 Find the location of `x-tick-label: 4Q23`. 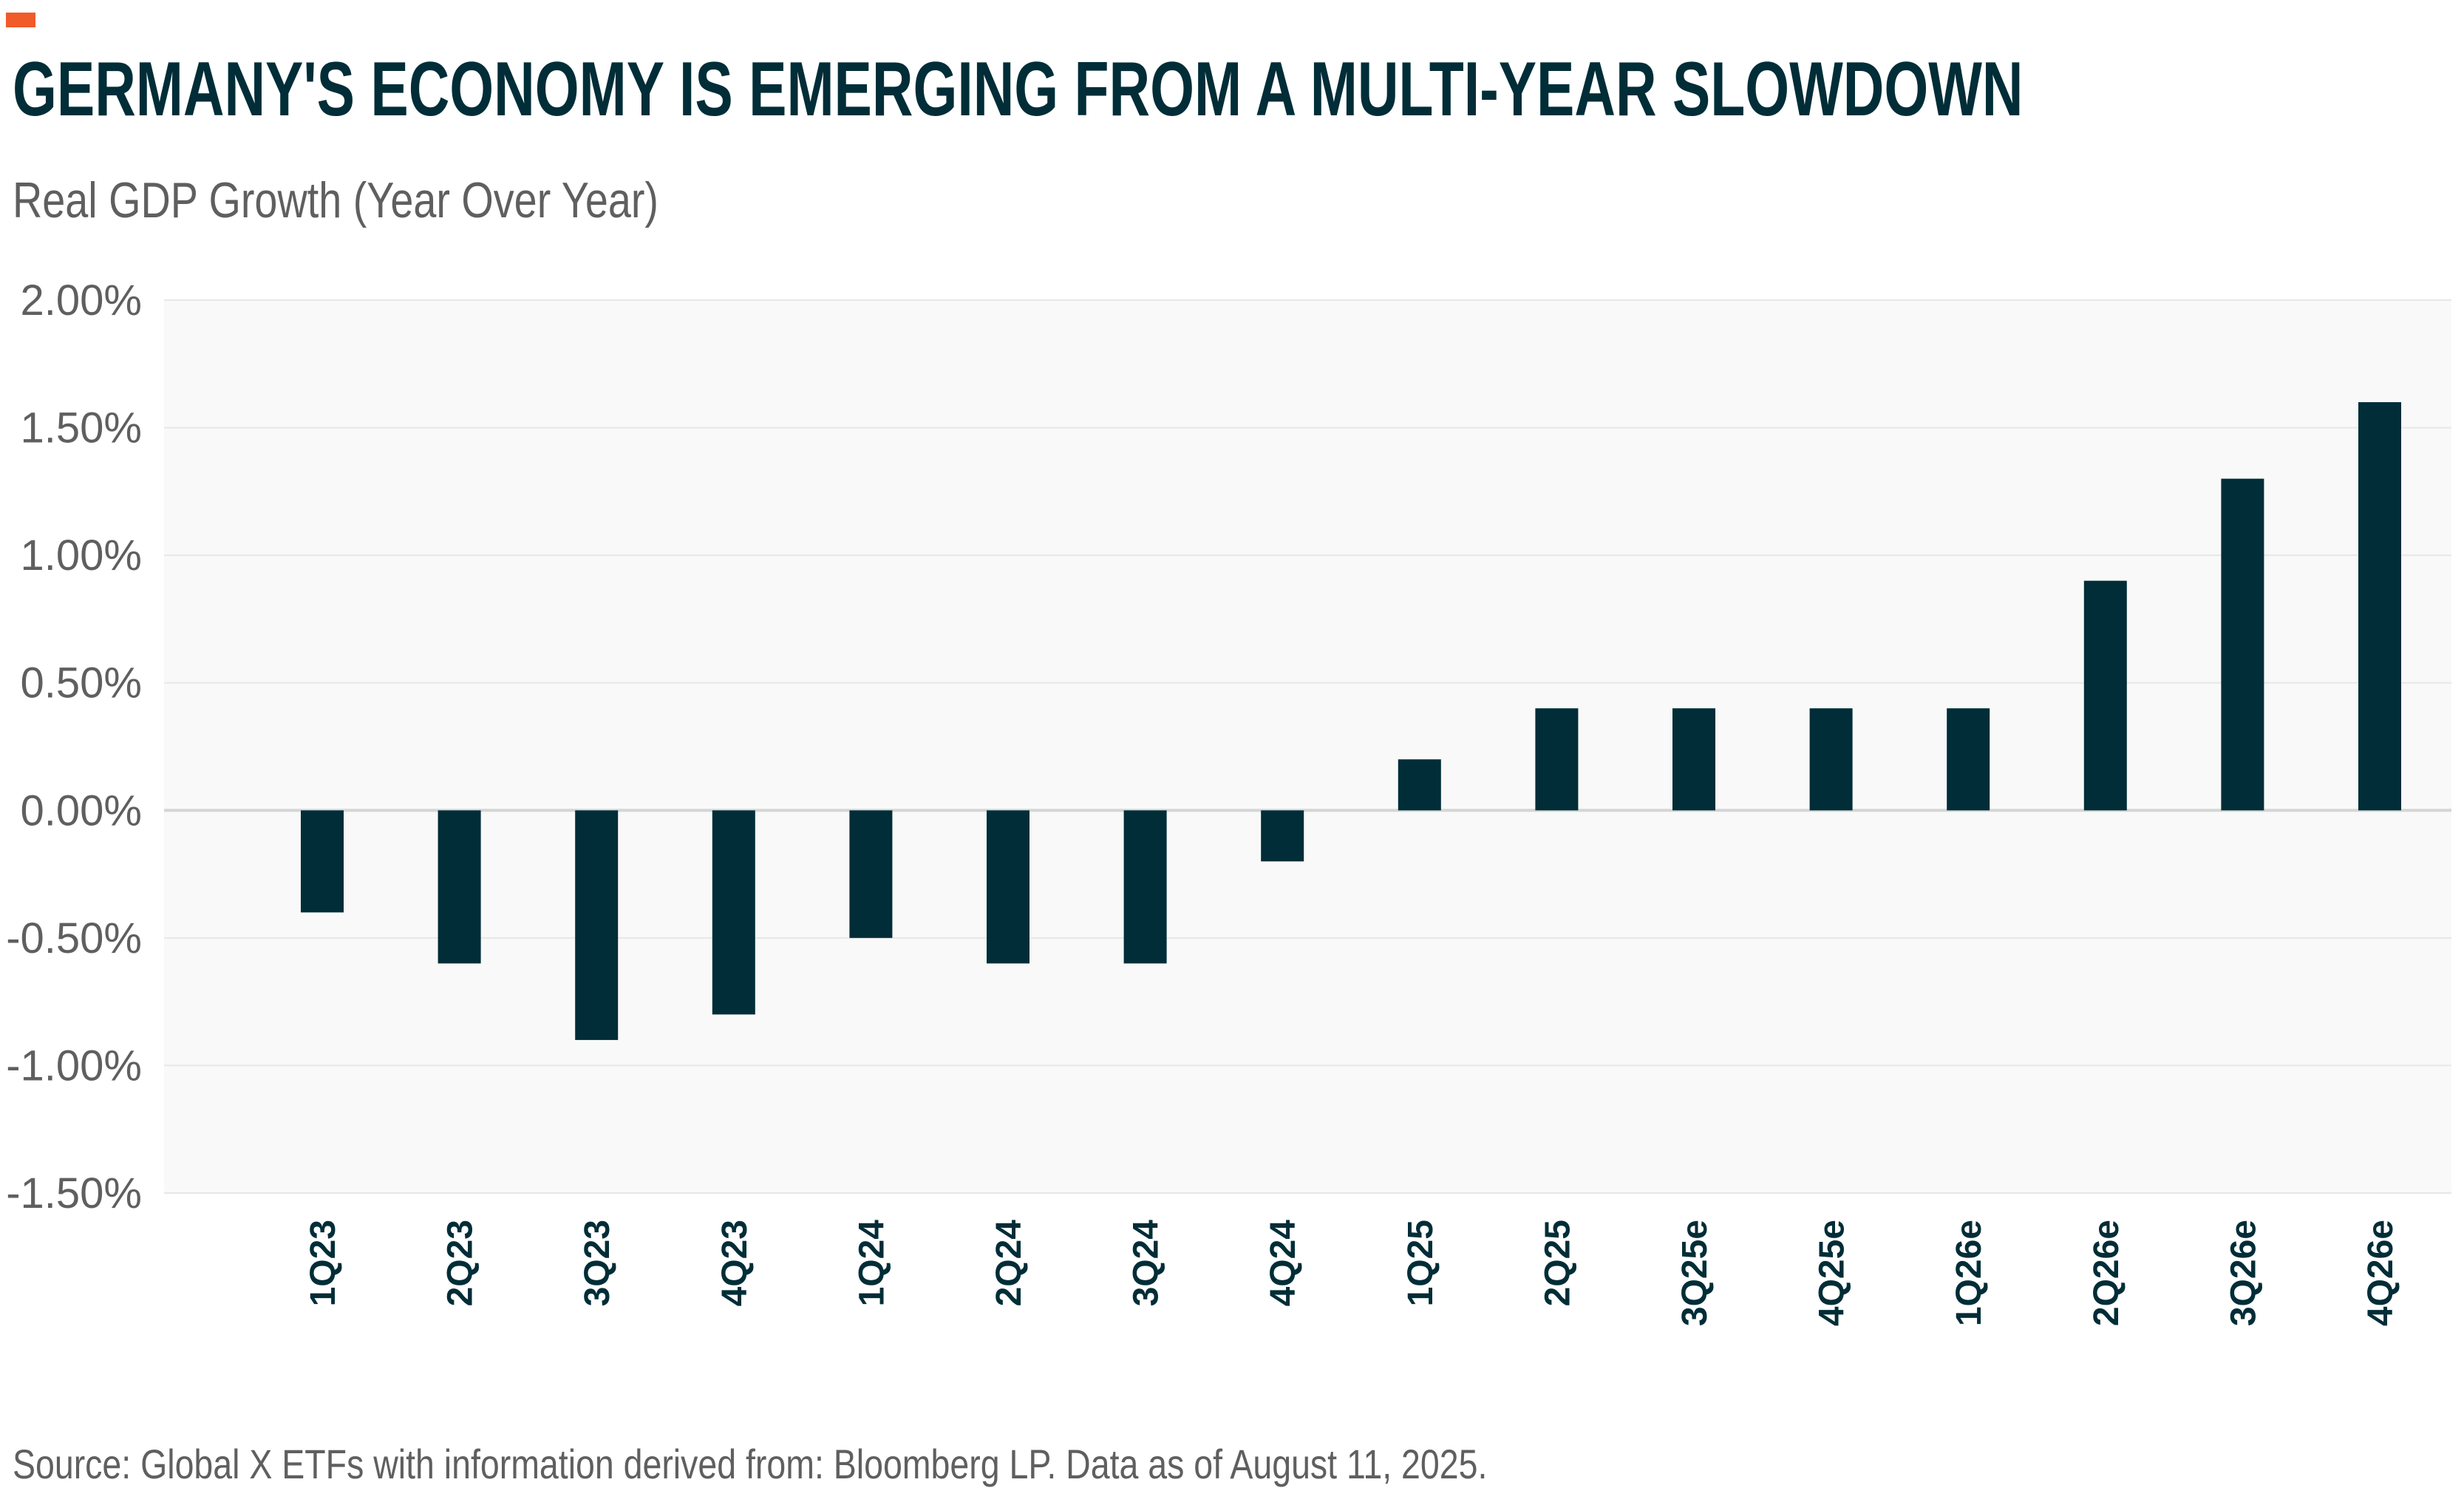

x-tick-label: 4Q23 is located at coordinates (735, 1263).